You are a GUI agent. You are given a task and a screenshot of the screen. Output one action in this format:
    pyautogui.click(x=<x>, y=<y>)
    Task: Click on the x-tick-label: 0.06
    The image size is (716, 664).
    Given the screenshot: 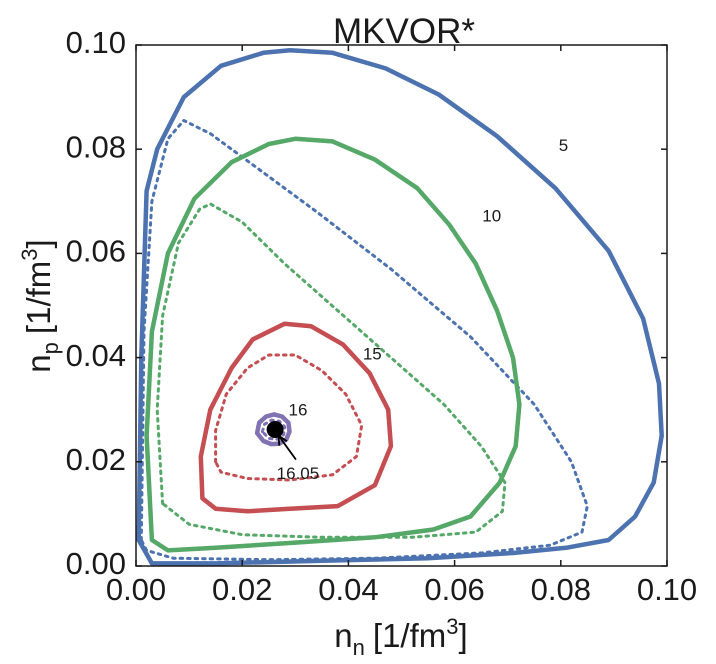 What is the action you would take?
    pyautogui.click(x=454, y=589)
    